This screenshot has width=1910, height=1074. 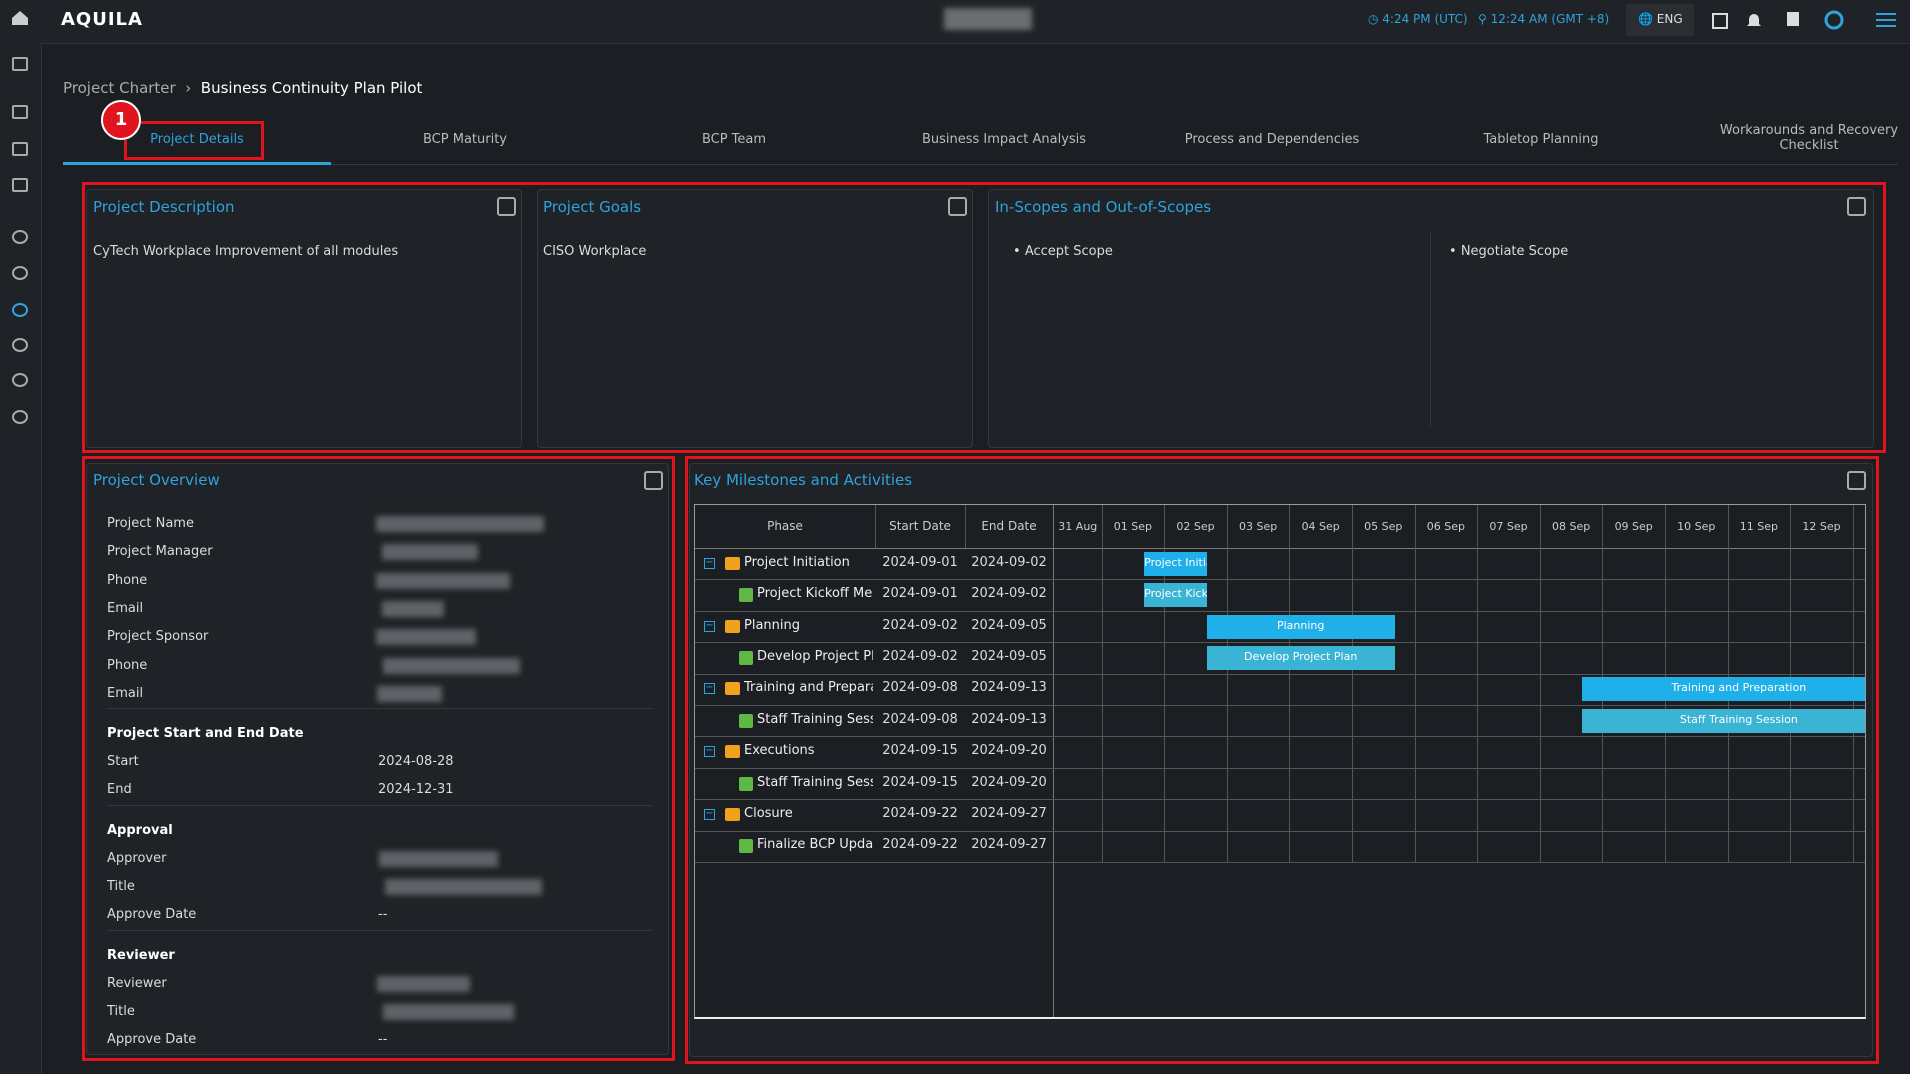 I want to click on language-button, so click(x=1660, y=20).